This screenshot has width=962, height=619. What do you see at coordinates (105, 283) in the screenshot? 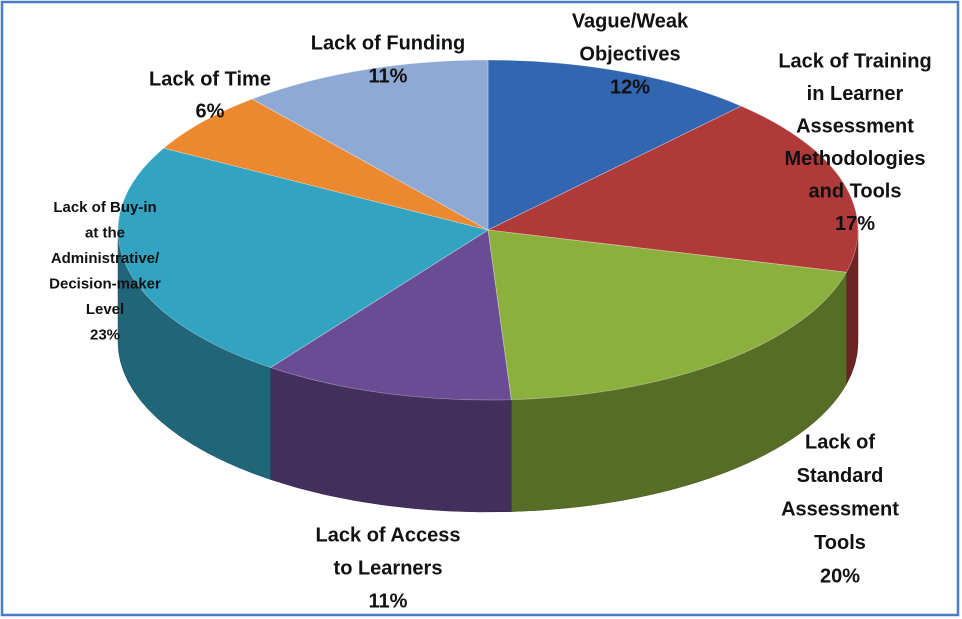
I see `slice-label: Decision-maker` at bounding box center [105, 283].